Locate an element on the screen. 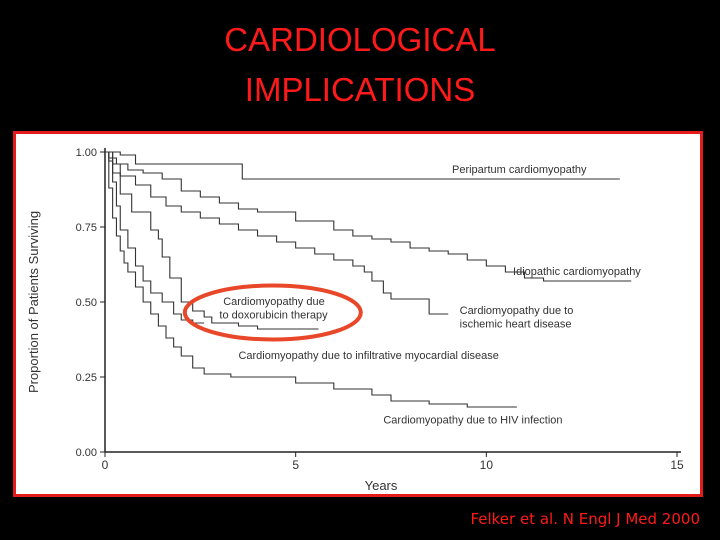 The image size is (720, 540). x-axis-label: Years is located at coordinates (381, 485).